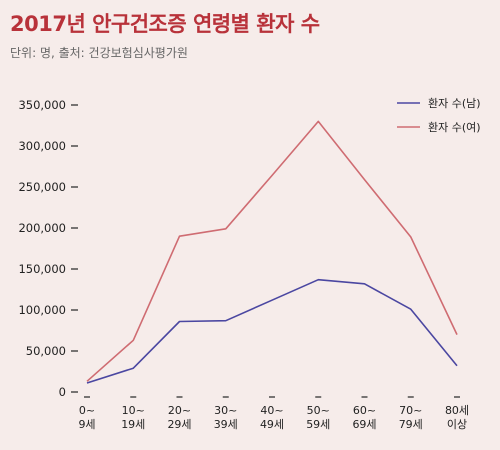  What do you see at coordinates (133, 417) in the screenshot?
I see `x-tick-label: 10~ 19세` at bounding box center [133, 417].